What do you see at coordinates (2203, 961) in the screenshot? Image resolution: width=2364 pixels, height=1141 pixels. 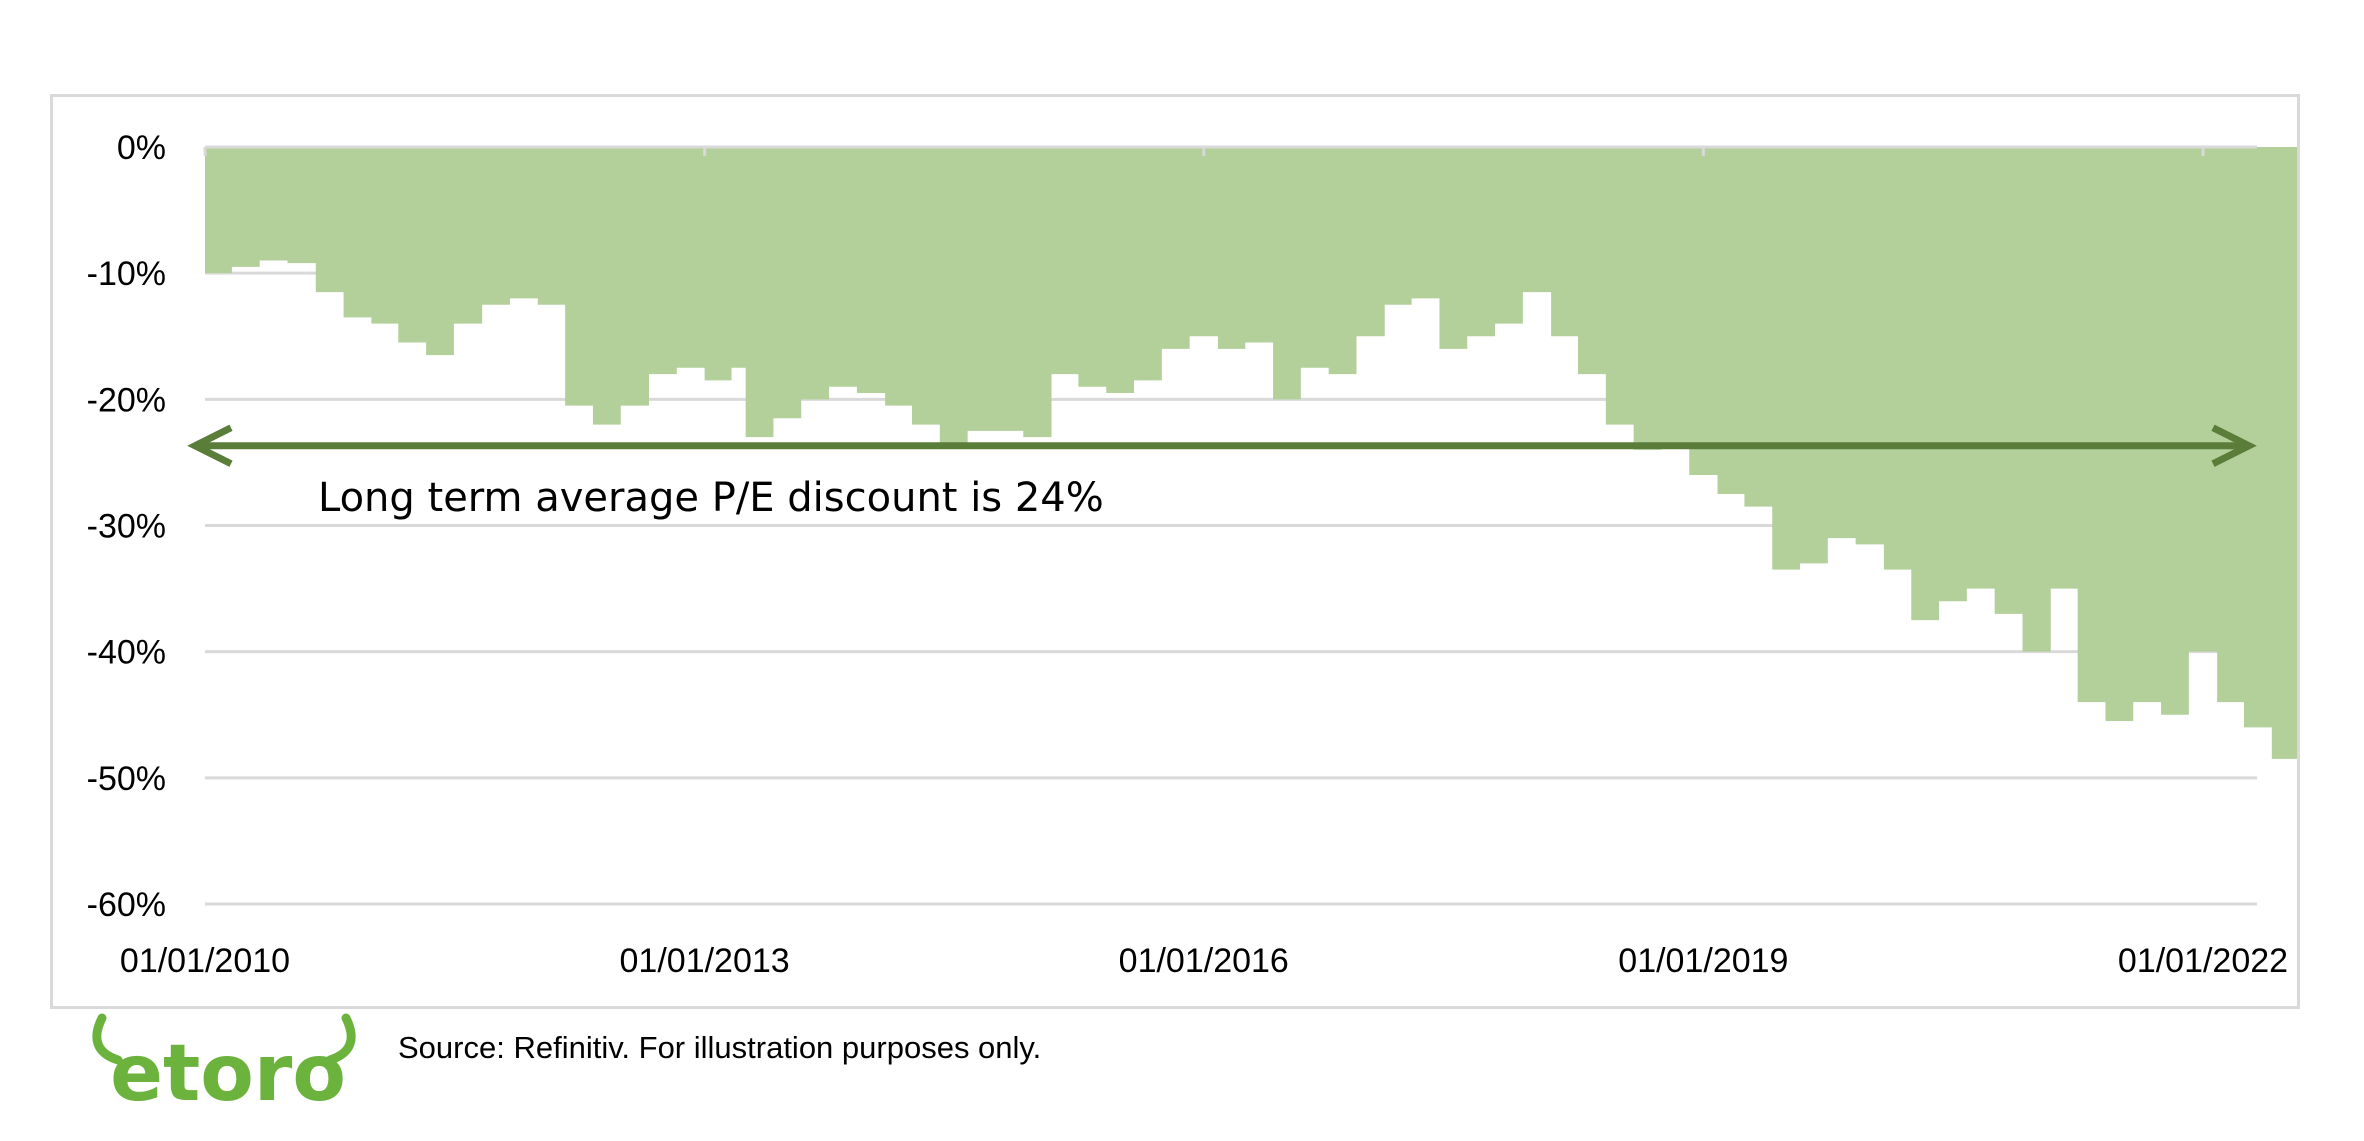 I see `x-tick-label: 01/01/2022` at bounding box center [2203, 961].